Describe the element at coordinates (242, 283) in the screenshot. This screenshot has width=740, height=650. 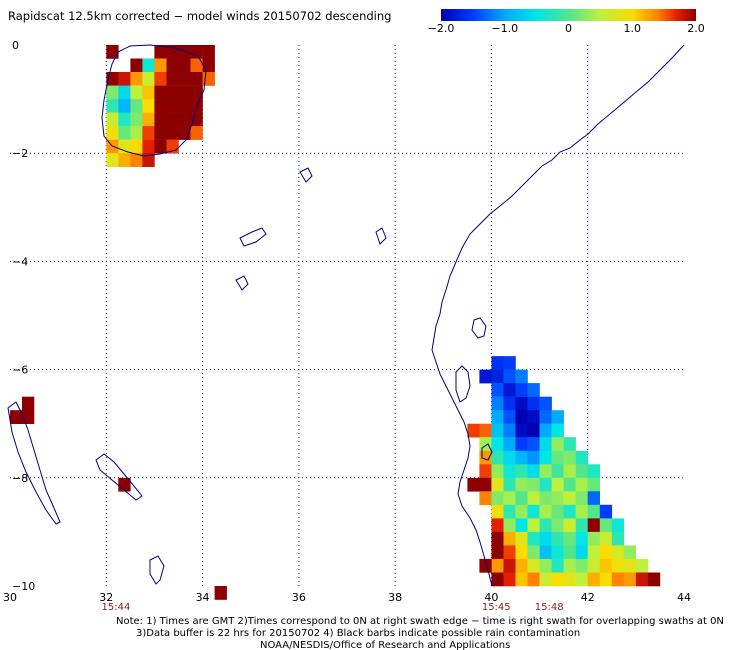
I see `mtera-reservoir` at that location.